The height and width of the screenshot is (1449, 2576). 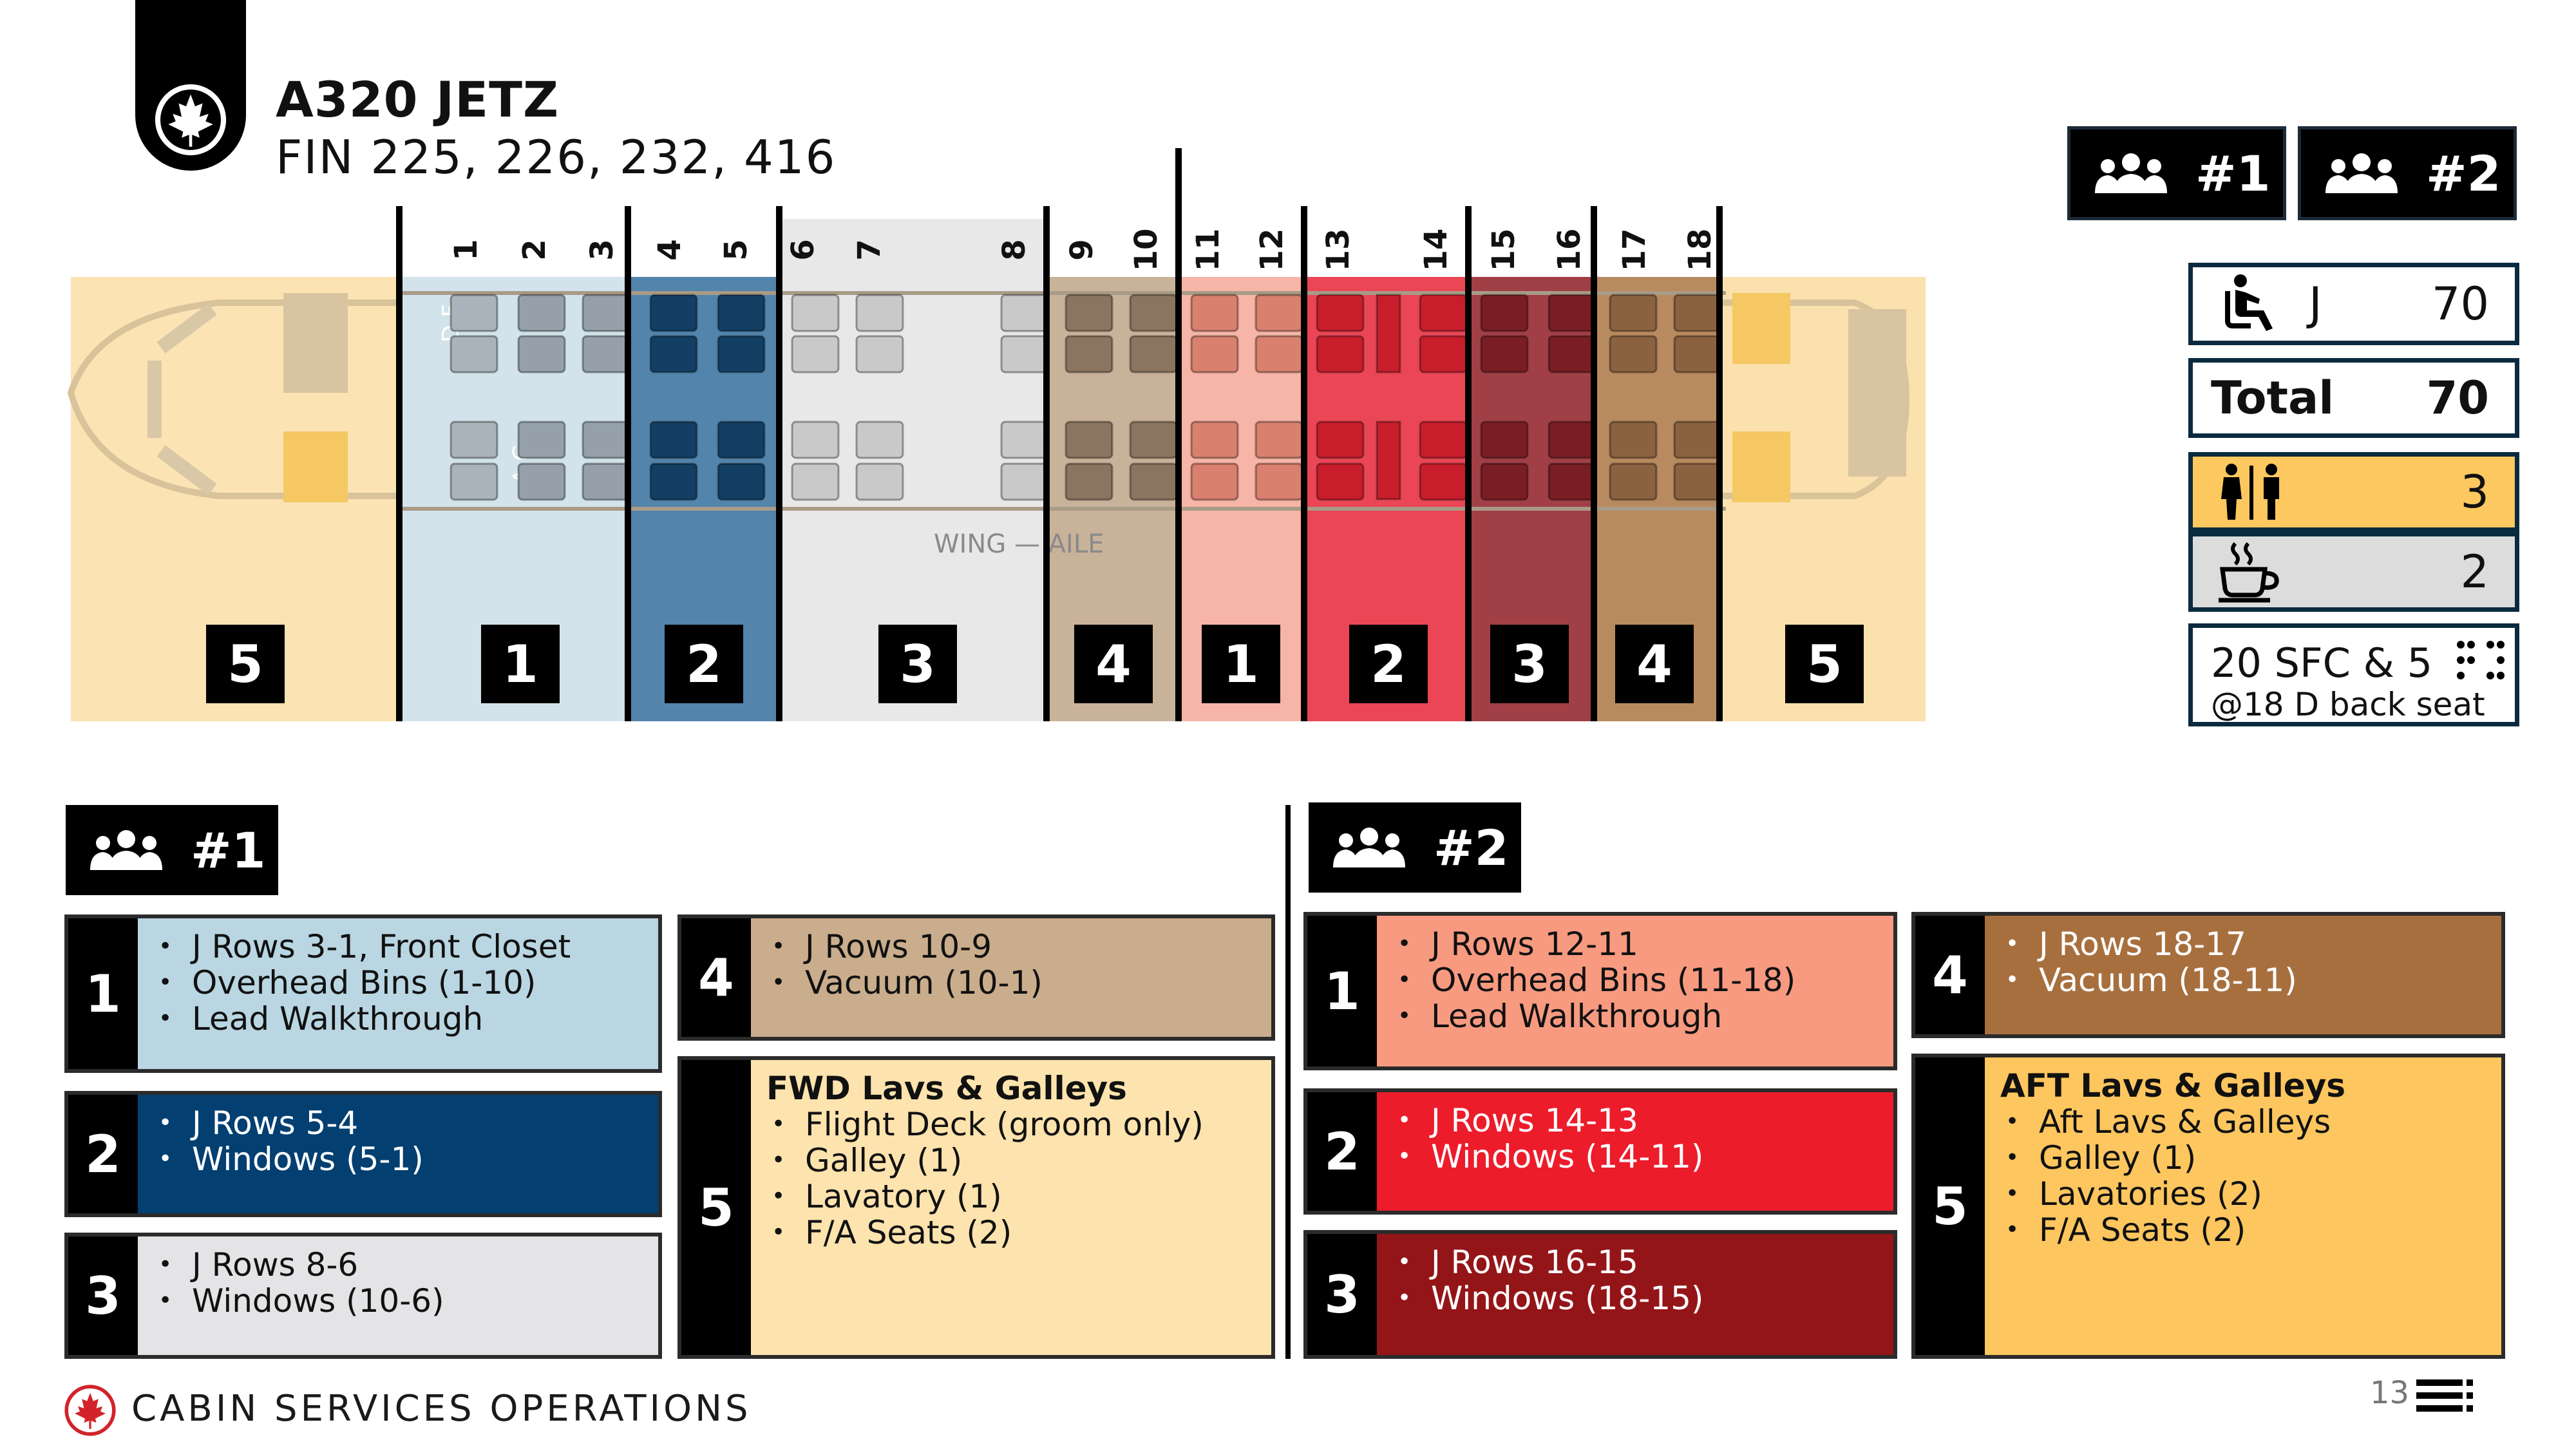 I want to click on sfc-line1: 20 SFC & 5, so click(x=2322, y=663).